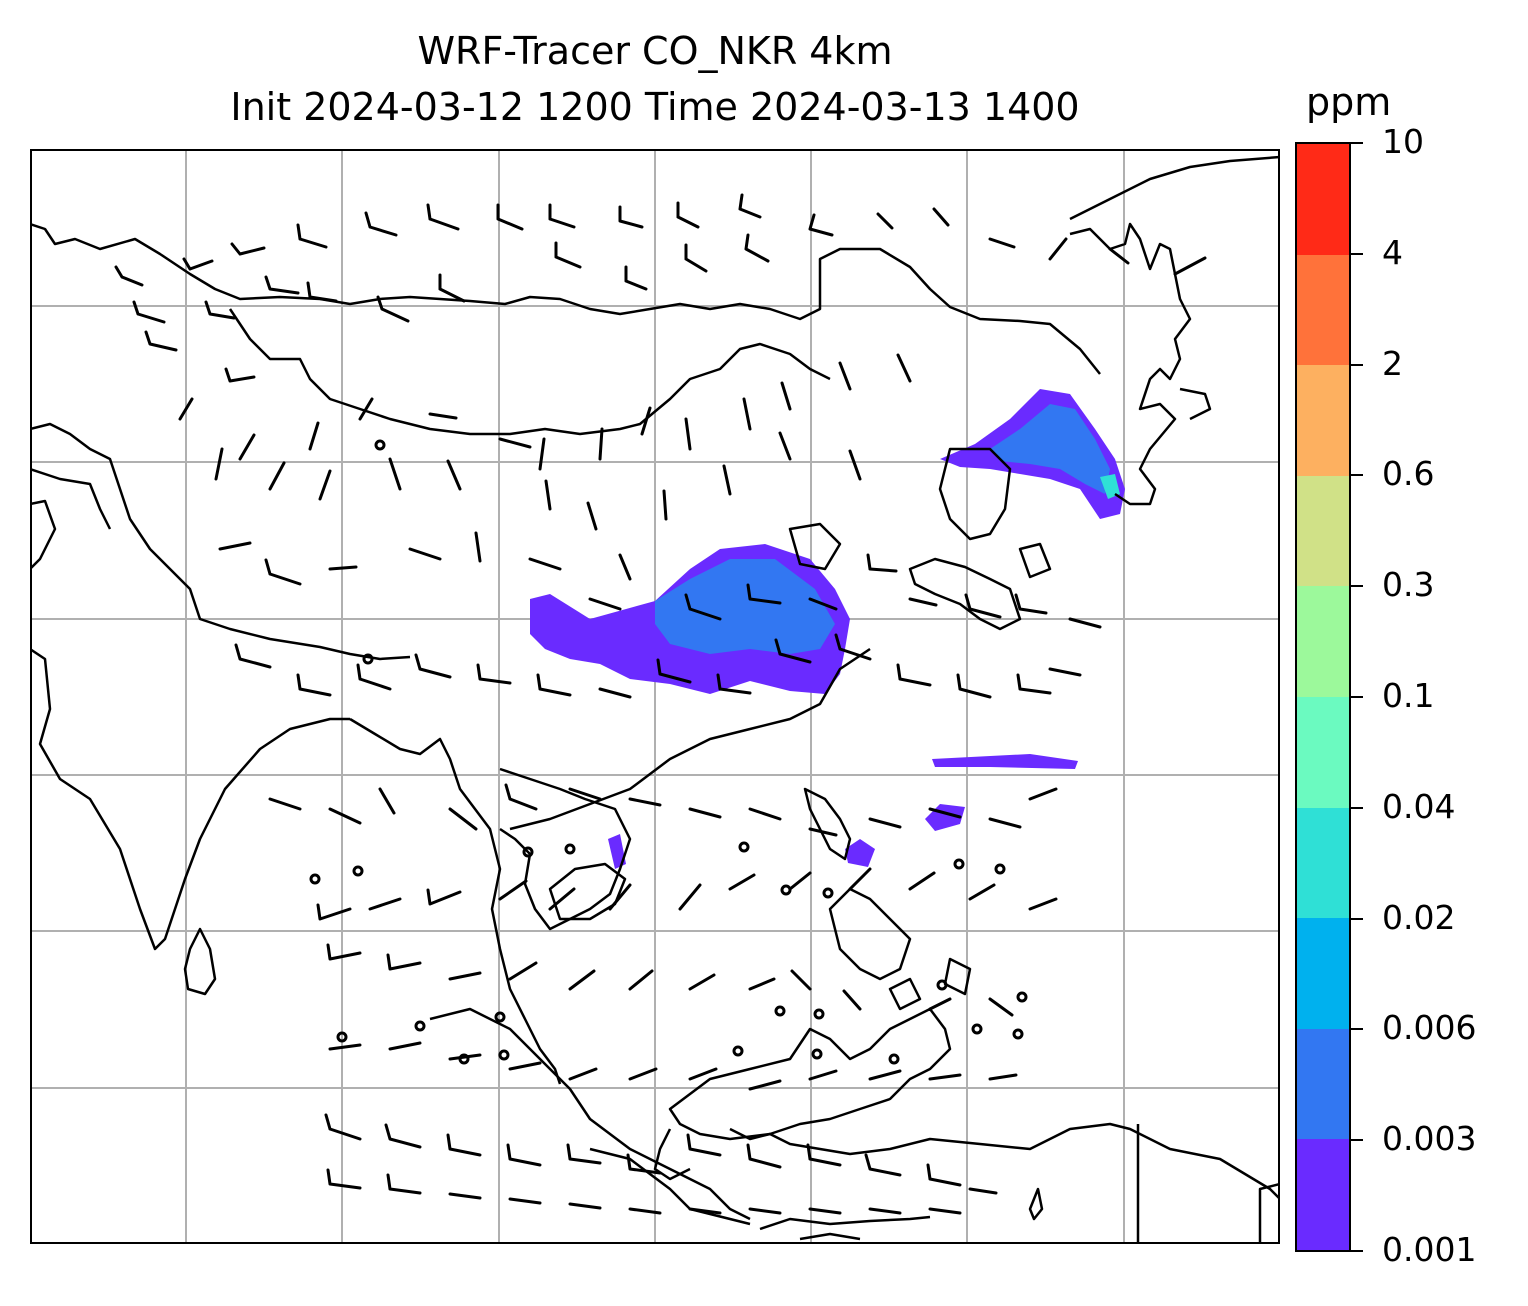  I want to click on colorbar-tick-label: 0.006, so click(1429, 1028).